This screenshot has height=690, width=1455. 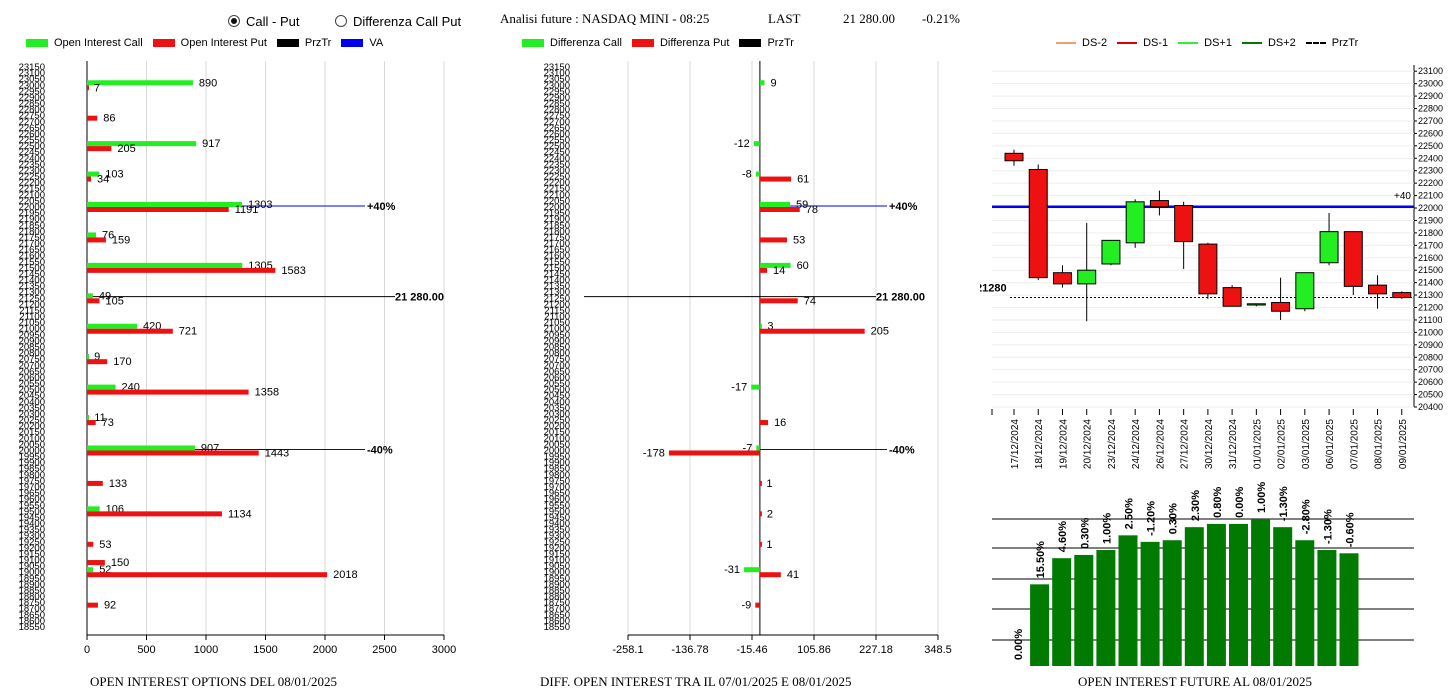 What do you see at coordinates (32, 231) in the screenshot?
I see `strike-tick-label: 21800` at bounding box center [32, 231].